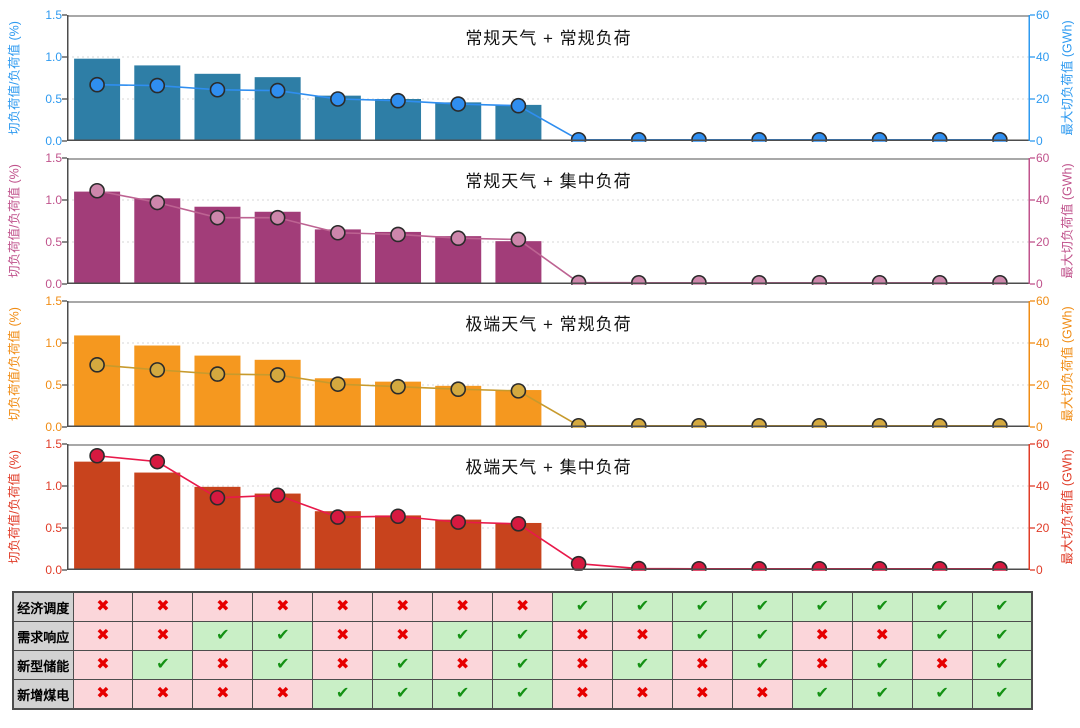 This screenshot has height=728, width=1080. What do you see at coordinates (308, 515) in the screenshot?
I see `bar-series` at bounding box center [308, 515].